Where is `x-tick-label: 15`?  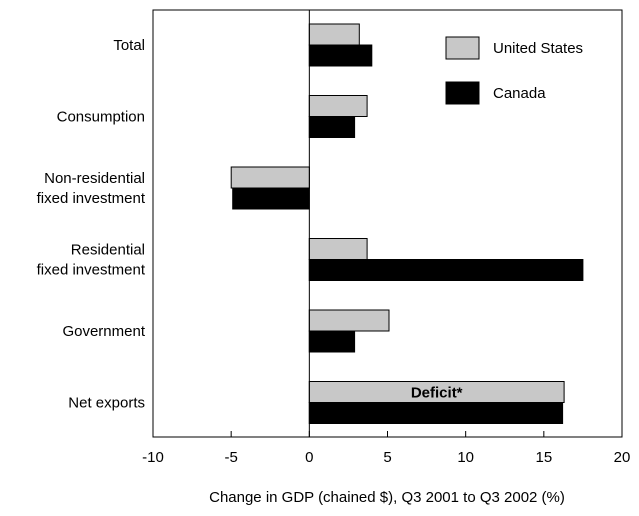
x-tick-label: 15 is located at coordinates (543, 457).